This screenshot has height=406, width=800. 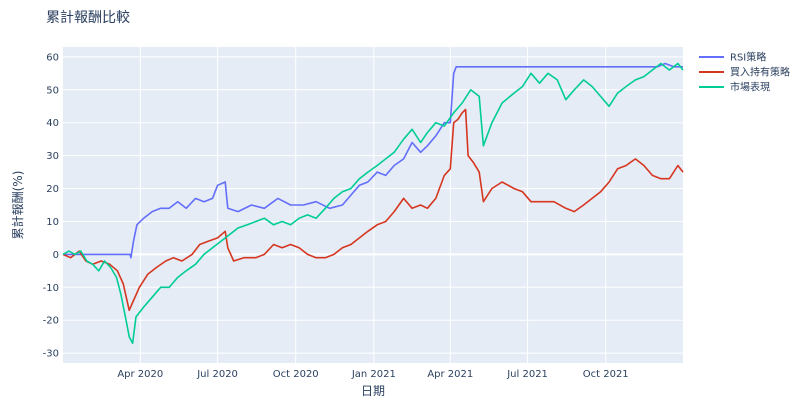 What do you see at coordinates (51, 354) in the screenshot?
I see `y-tick-label: -30` at bounding box center [51, 354].